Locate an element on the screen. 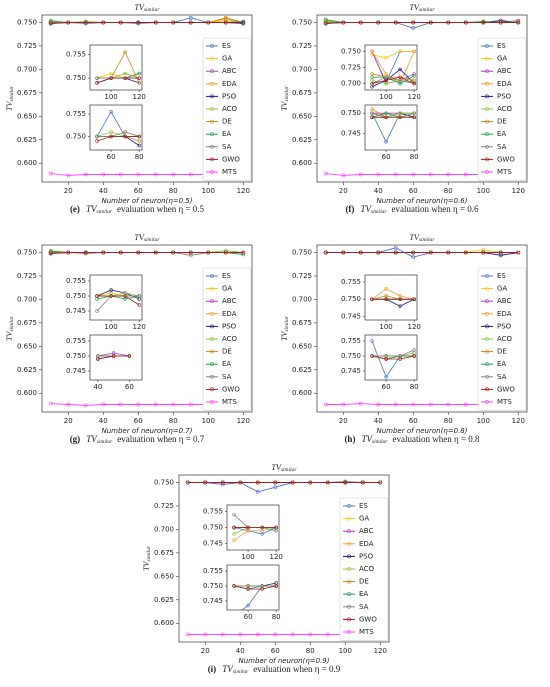 The width and height of the screenshot is (550, 687). inset-x-tick-label: 100 is located at coordinates (247, 557).